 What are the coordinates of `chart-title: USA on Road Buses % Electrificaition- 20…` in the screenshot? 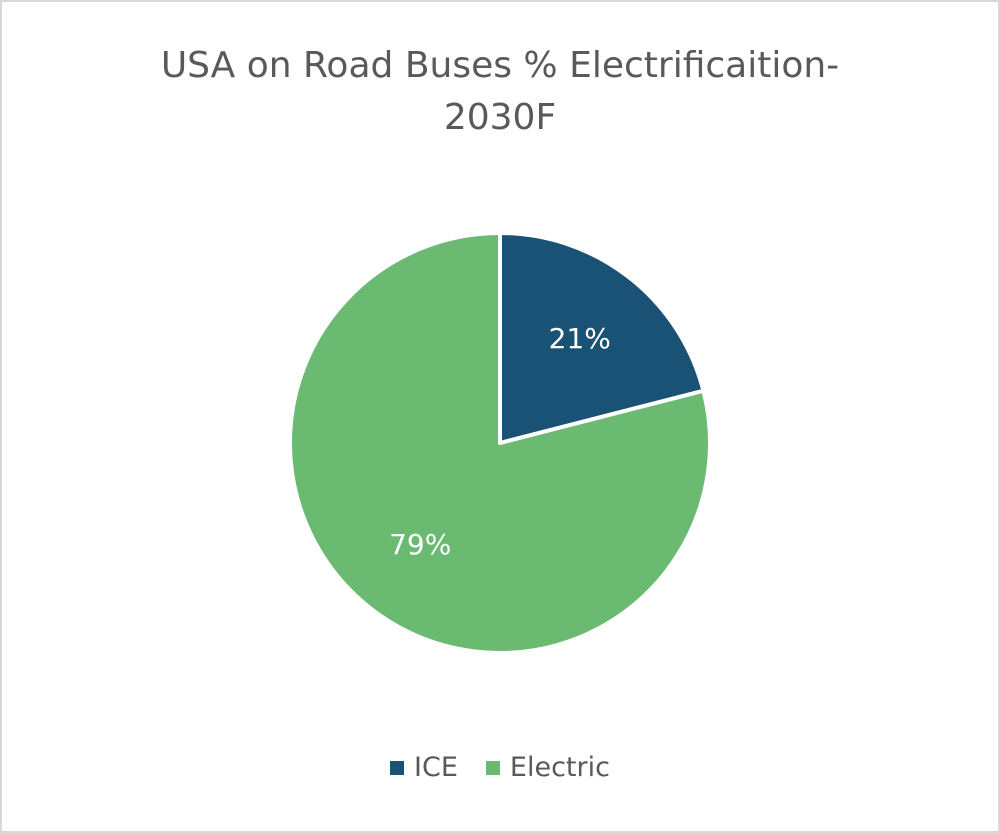 It's located at (500, 92).